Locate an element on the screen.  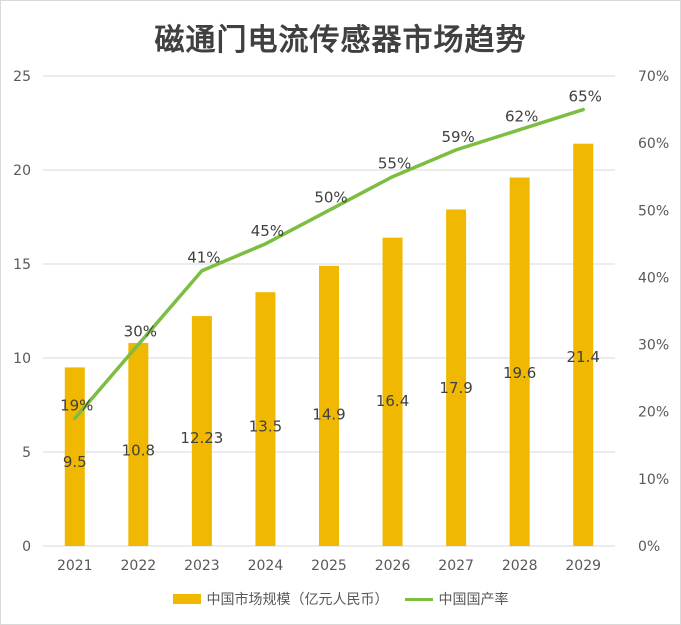
bar-data-label: 13.5 is located at coordinates (265, 427).